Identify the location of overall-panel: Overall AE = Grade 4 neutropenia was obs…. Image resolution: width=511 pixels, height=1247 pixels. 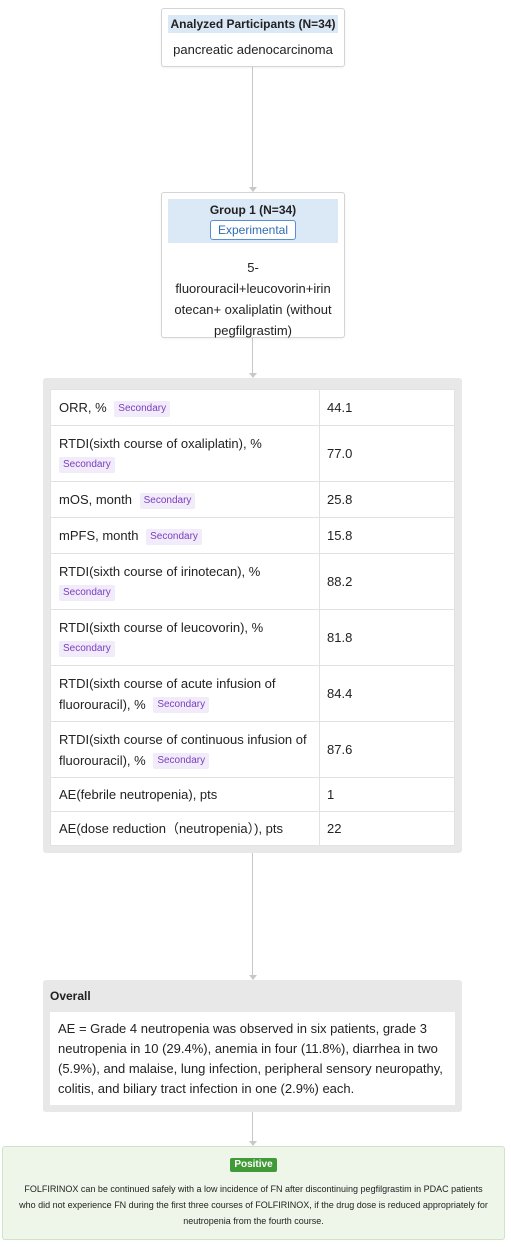
(252, 1046).